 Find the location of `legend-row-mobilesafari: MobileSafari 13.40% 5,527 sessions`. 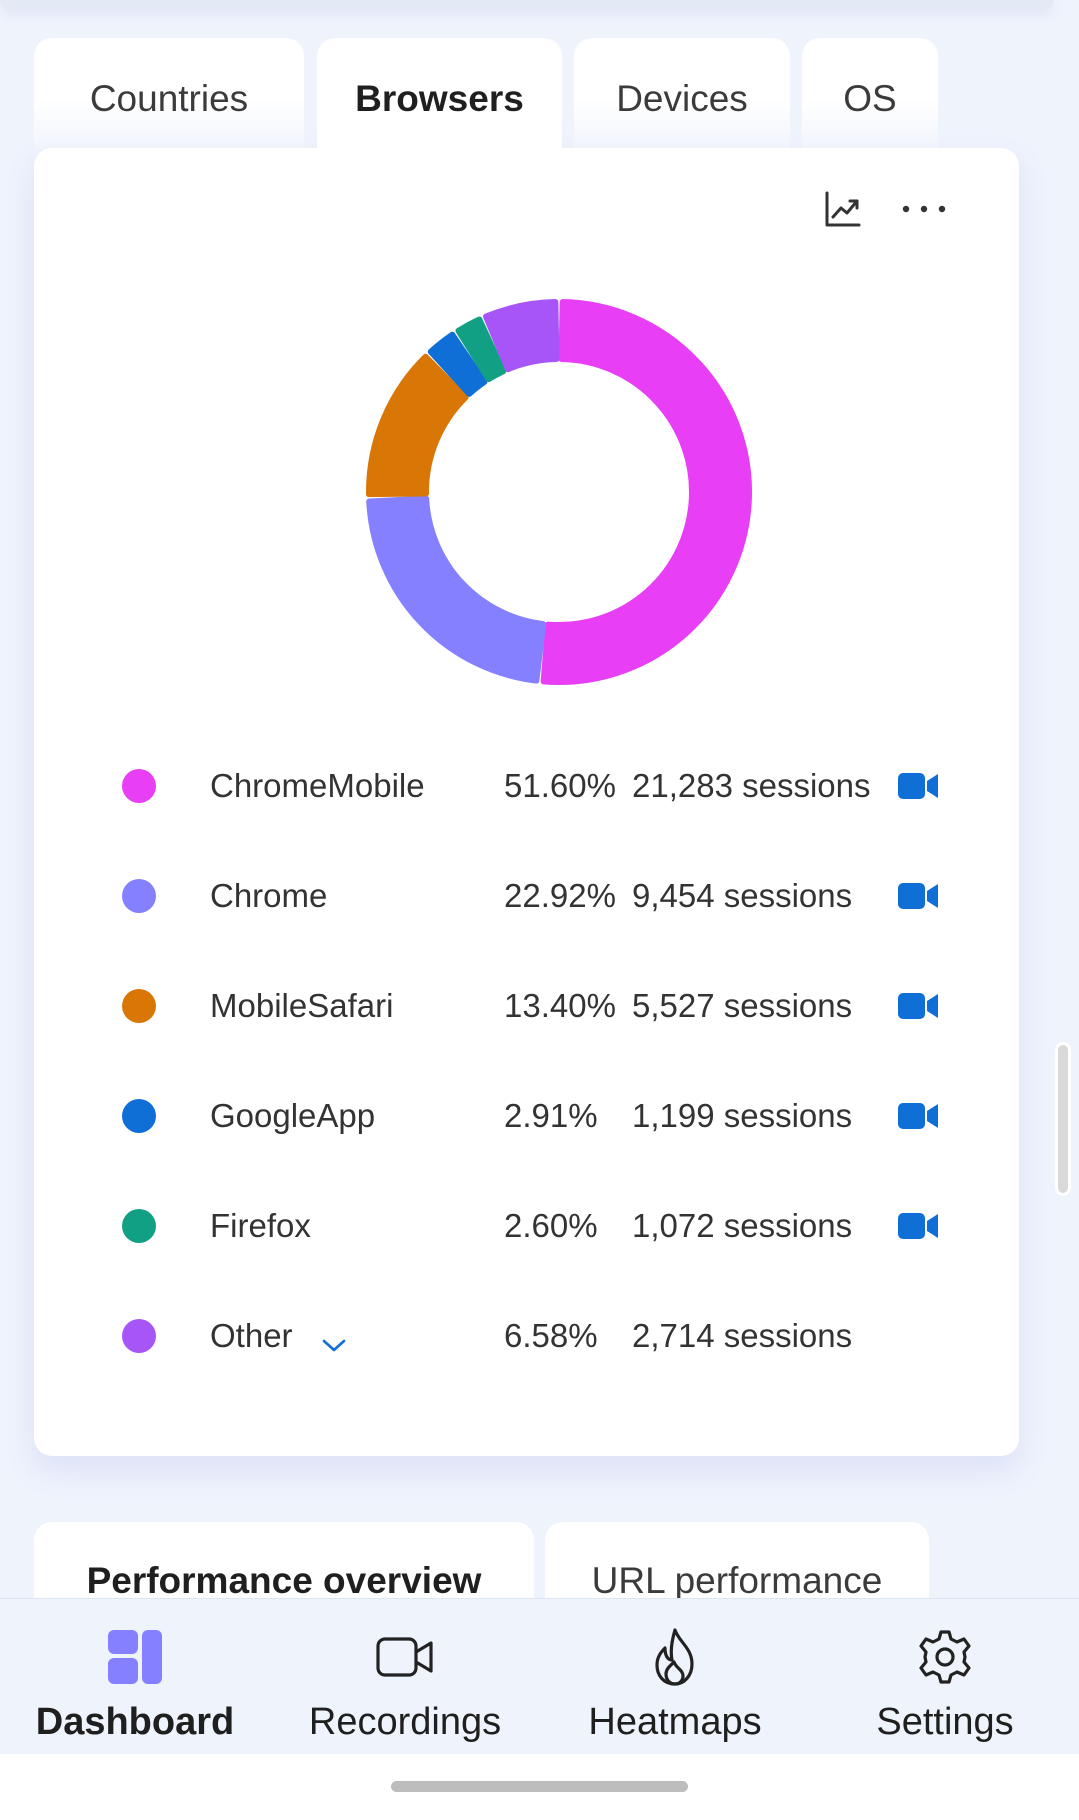

legend-row-mobilesafari: MobileSafari 13.40% 5,527 sessions is located at coordinates (537, 1006).